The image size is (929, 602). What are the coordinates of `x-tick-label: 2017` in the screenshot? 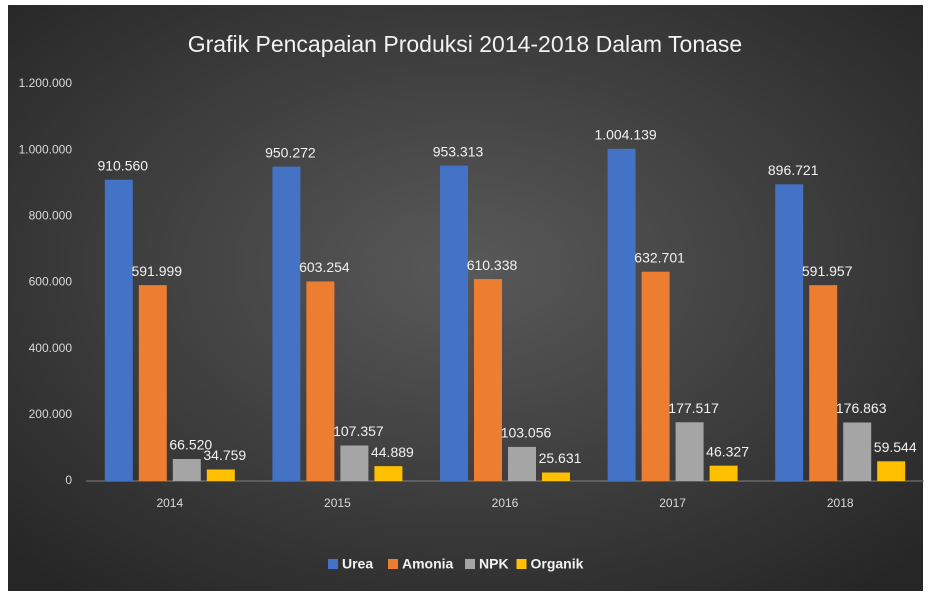 It's located at (672, 503).